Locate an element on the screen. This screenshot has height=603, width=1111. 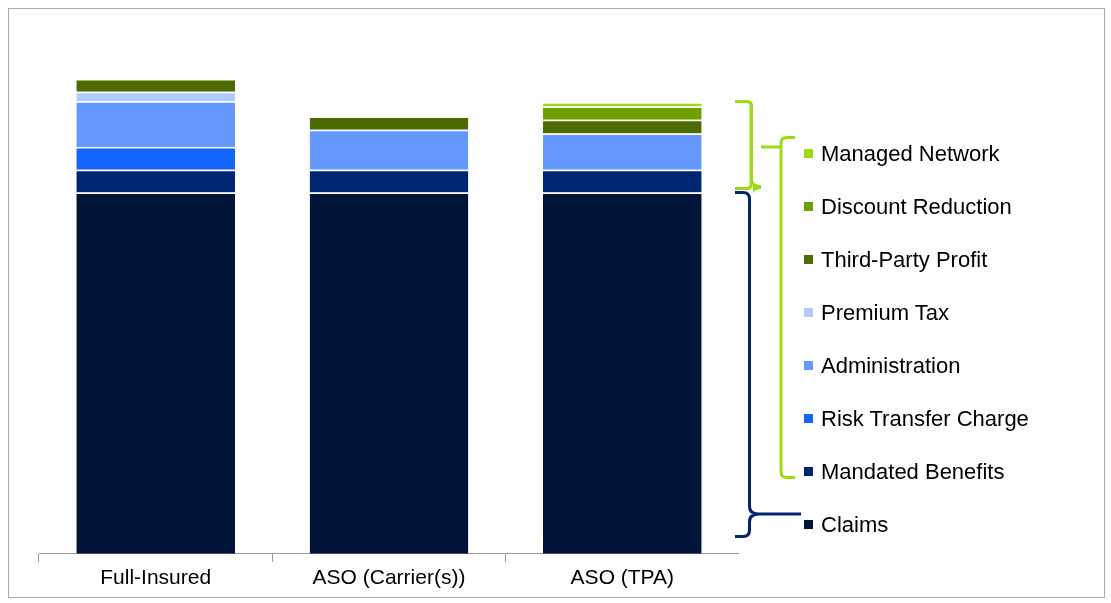
legend-label: Third-Party Profit is located at coordinates (904, 259).